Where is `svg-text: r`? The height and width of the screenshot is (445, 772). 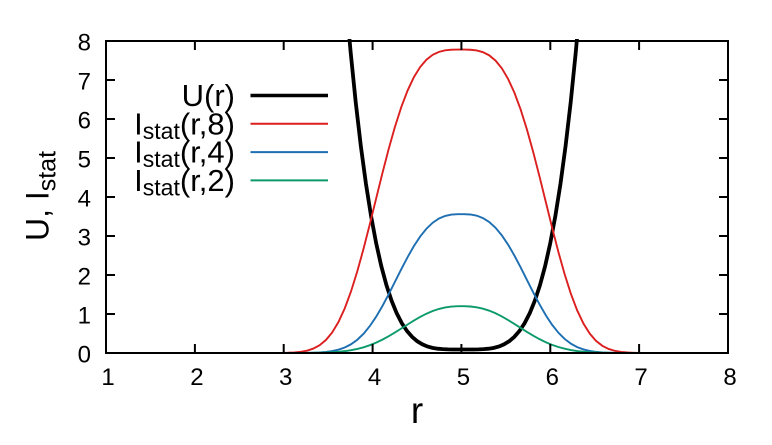
svg-text: r is located at coordinates (417, 410).